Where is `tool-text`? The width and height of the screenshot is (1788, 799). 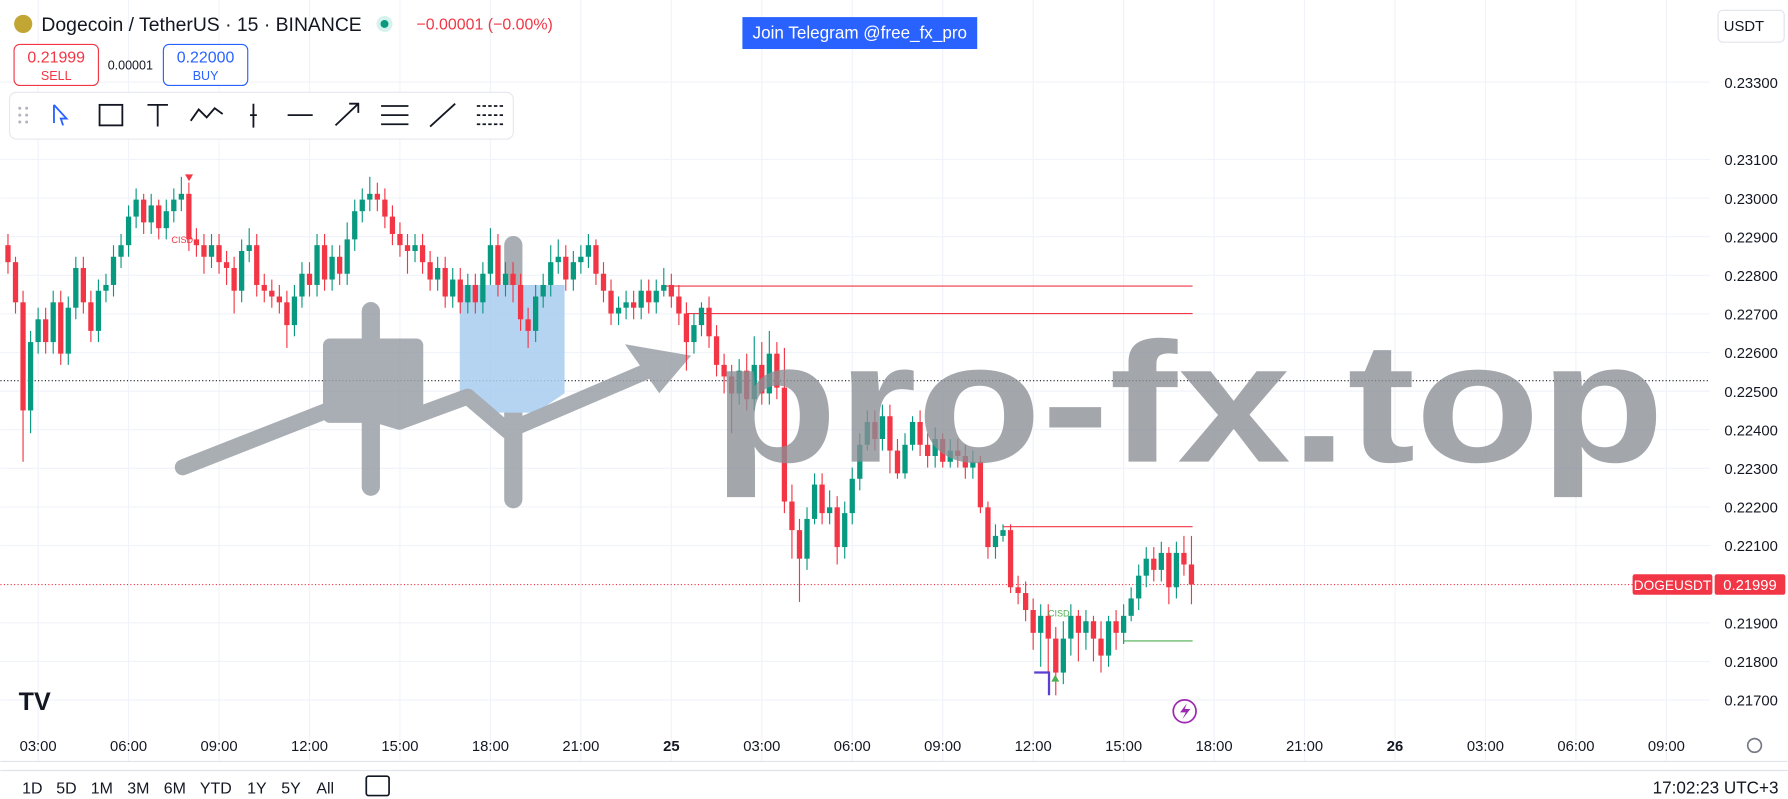 tool-text is located at coordinates (157, 115).